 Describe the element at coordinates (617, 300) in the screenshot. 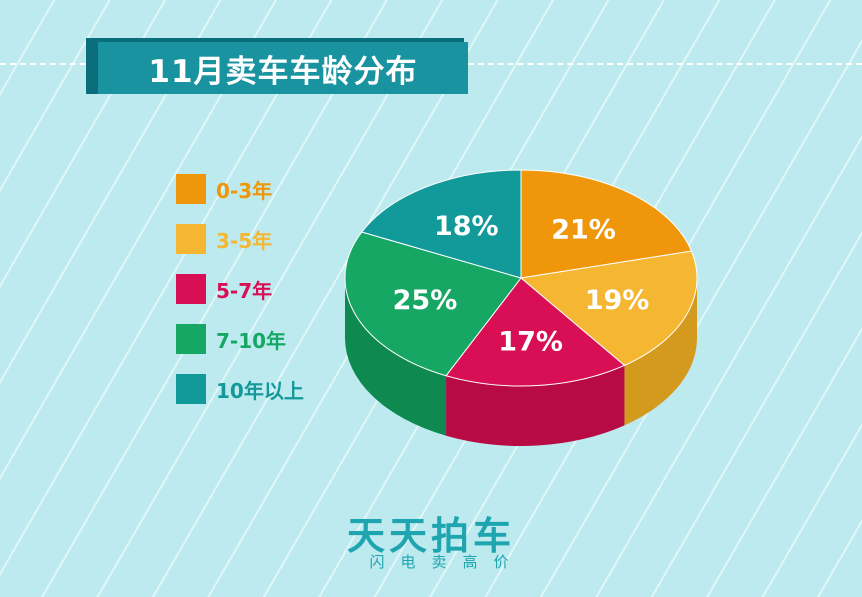

I see `pie-data-label-1: 19%` at that location.